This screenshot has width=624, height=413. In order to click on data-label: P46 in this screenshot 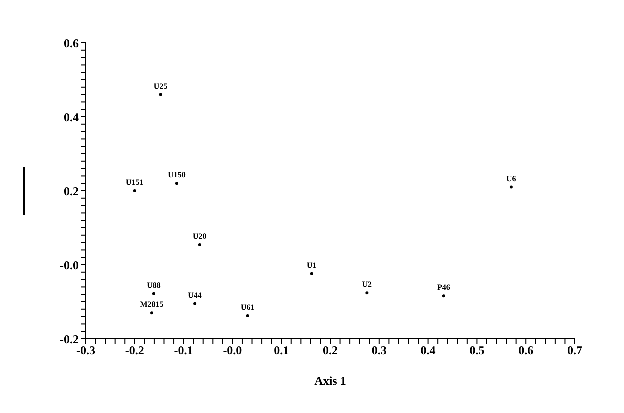, I will do `click(444, 287)`.